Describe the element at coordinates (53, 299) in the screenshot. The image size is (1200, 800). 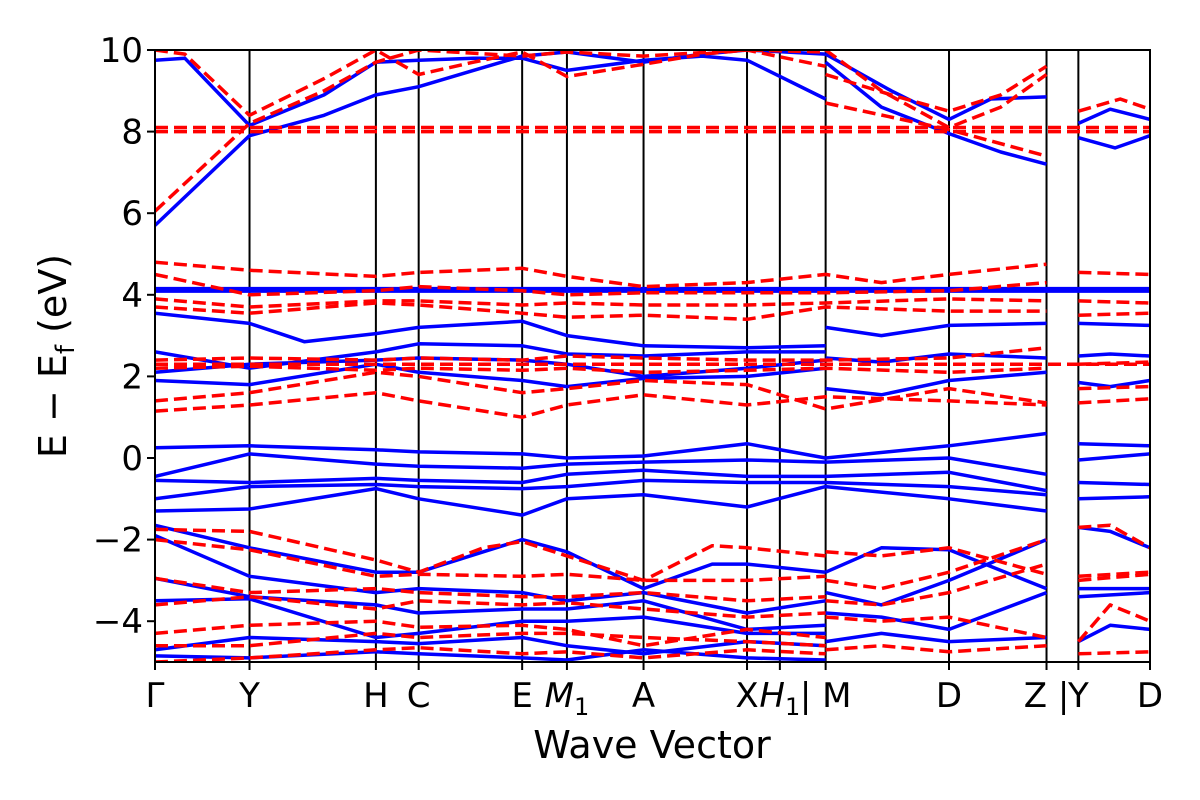
I see `y-axis-label-unit: (eV)` at that location.